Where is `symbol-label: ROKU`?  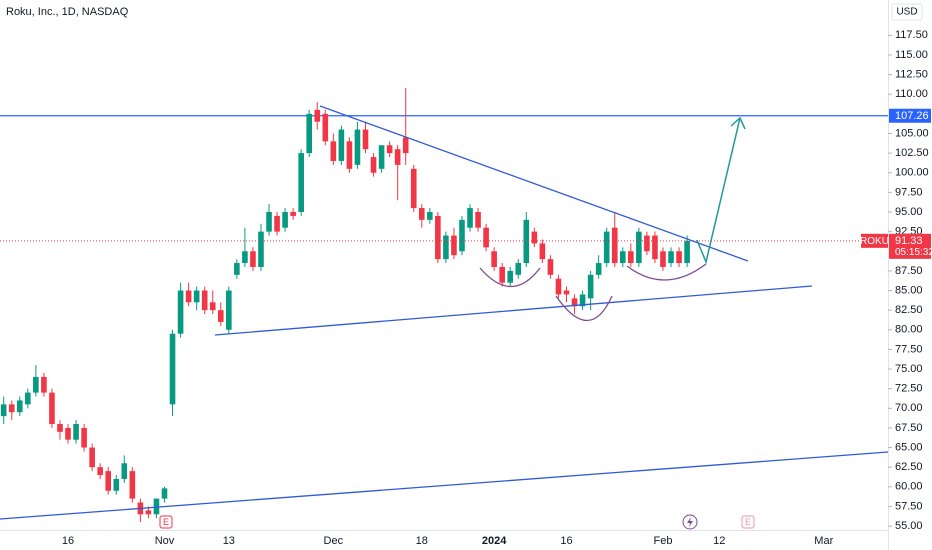 symbol-label: ROKU is located at coordinates (874, 241).